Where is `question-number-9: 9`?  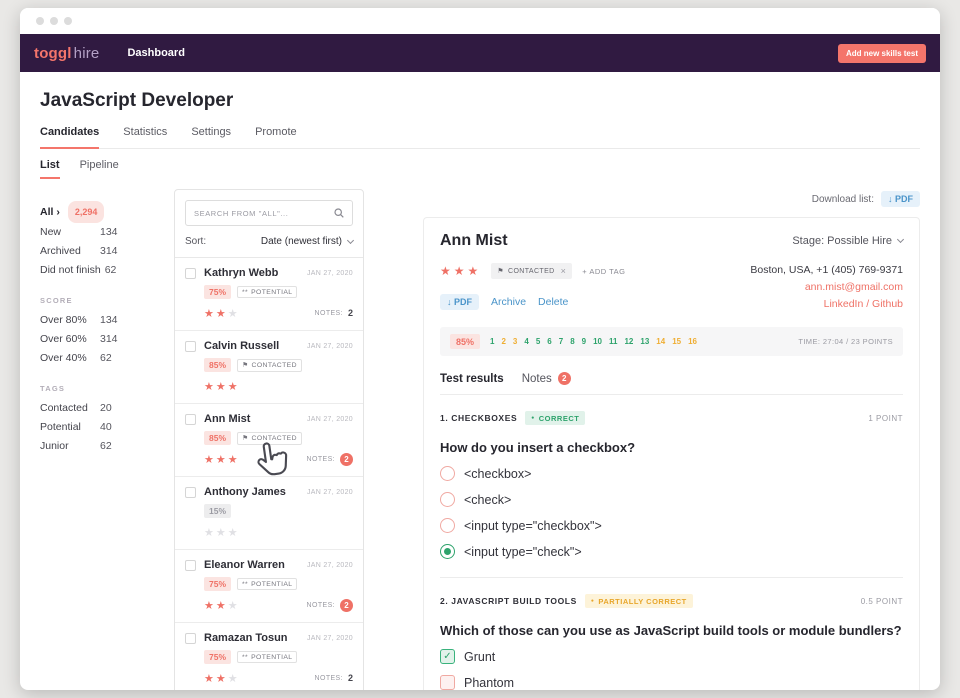 question-number-9: 9 is located at coordinates (584, 341).